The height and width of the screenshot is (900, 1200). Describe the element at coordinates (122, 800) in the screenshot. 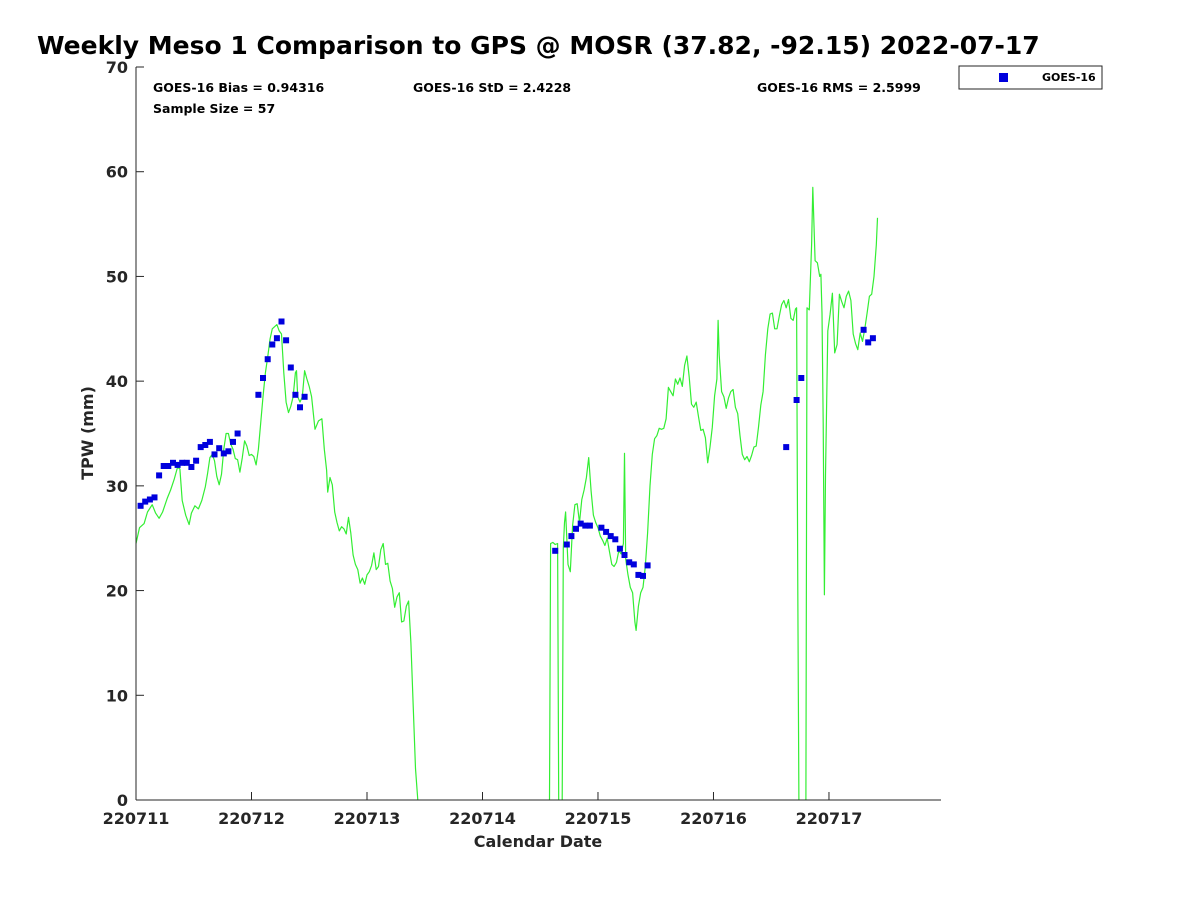

I see `y-tick-label: 0` at that location.